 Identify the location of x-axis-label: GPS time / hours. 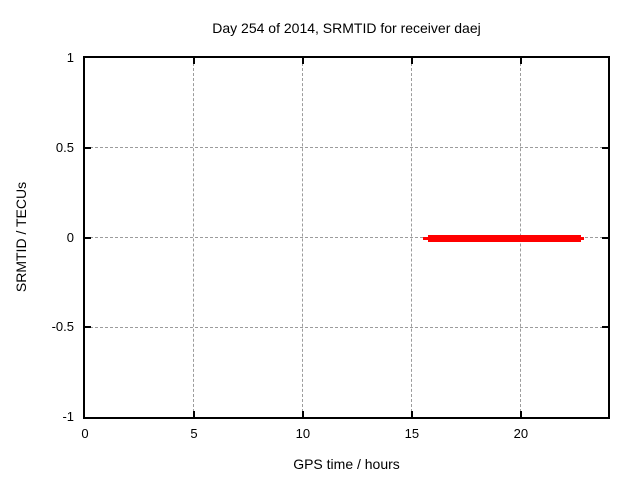
(346, 464).